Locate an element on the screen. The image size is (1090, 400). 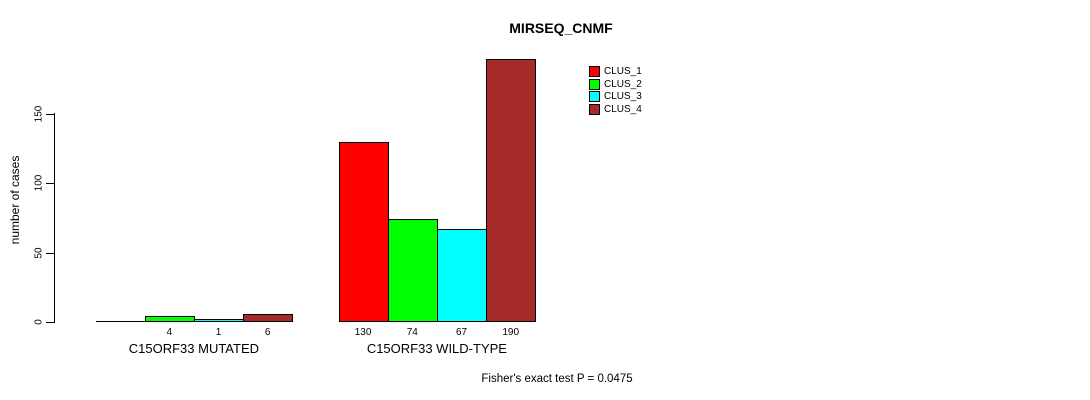
bar-value-label: 6 is located at coordinates (267, 332).